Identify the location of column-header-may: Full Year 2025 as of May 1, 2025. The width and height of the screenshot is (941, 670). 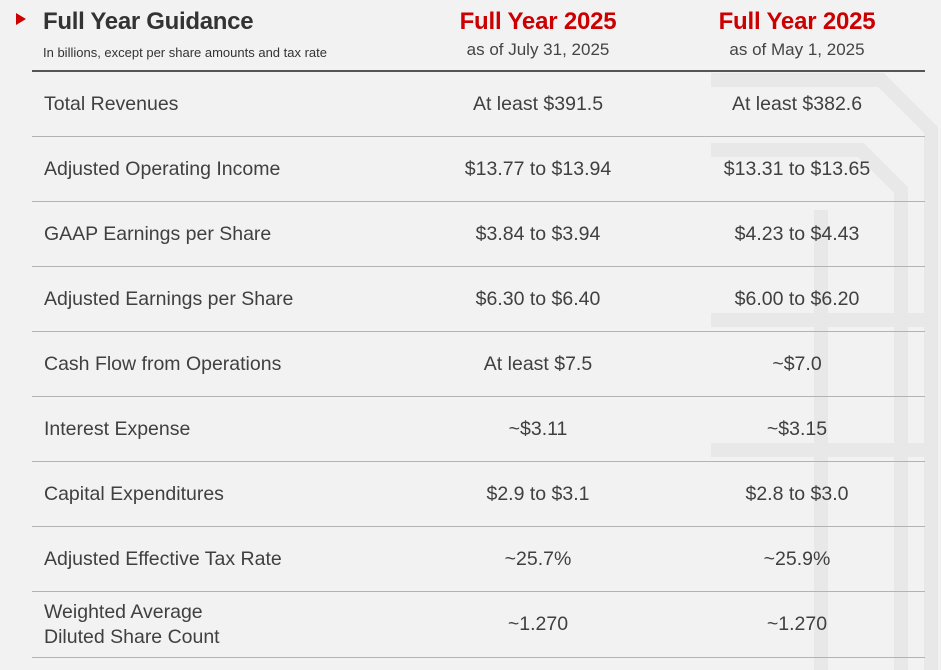
(797, 34).